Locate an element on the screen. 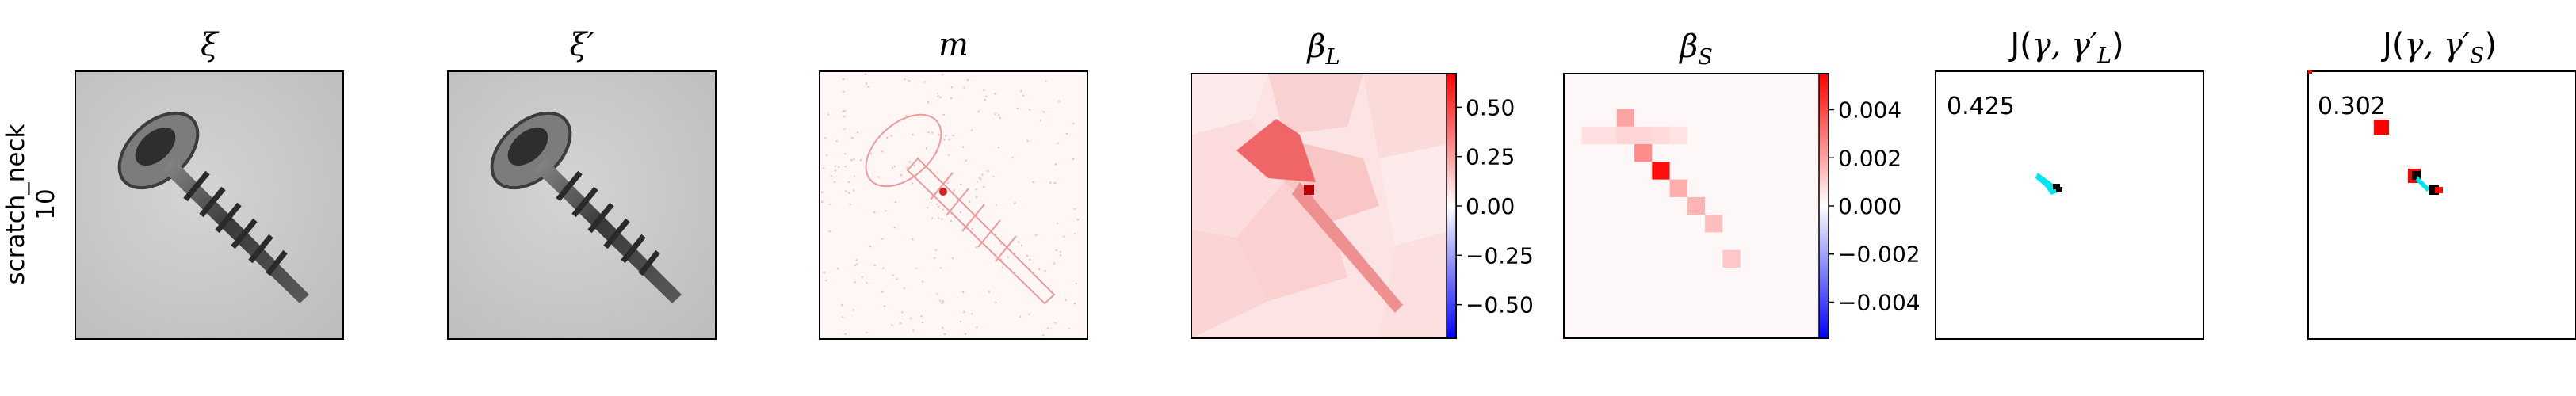 Image resolution: width=2576 pixels, height=396 pixels. frame-j-l is located at coordinates (2069, 205).